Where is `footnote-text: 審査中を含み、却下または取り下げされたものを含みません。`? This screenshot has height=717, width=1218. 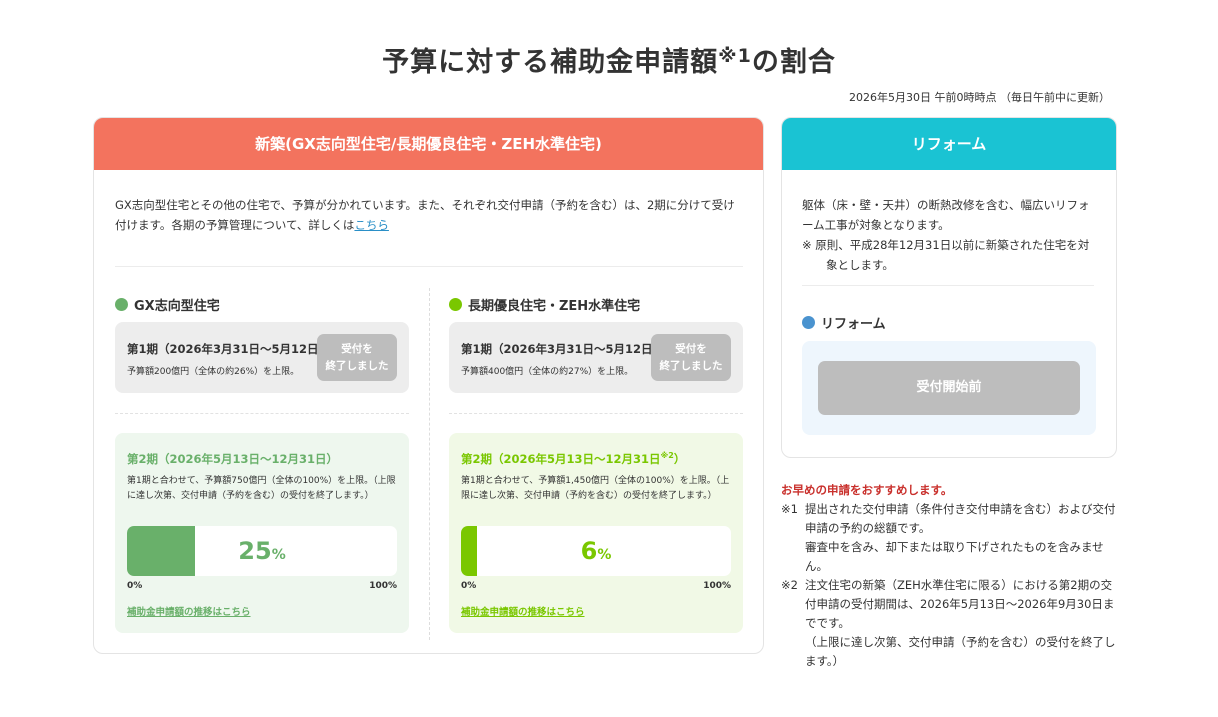 footnote-text: 審査中を含み、却下または取り下げされたものを含みません。 is located at coordinates (954, 556).